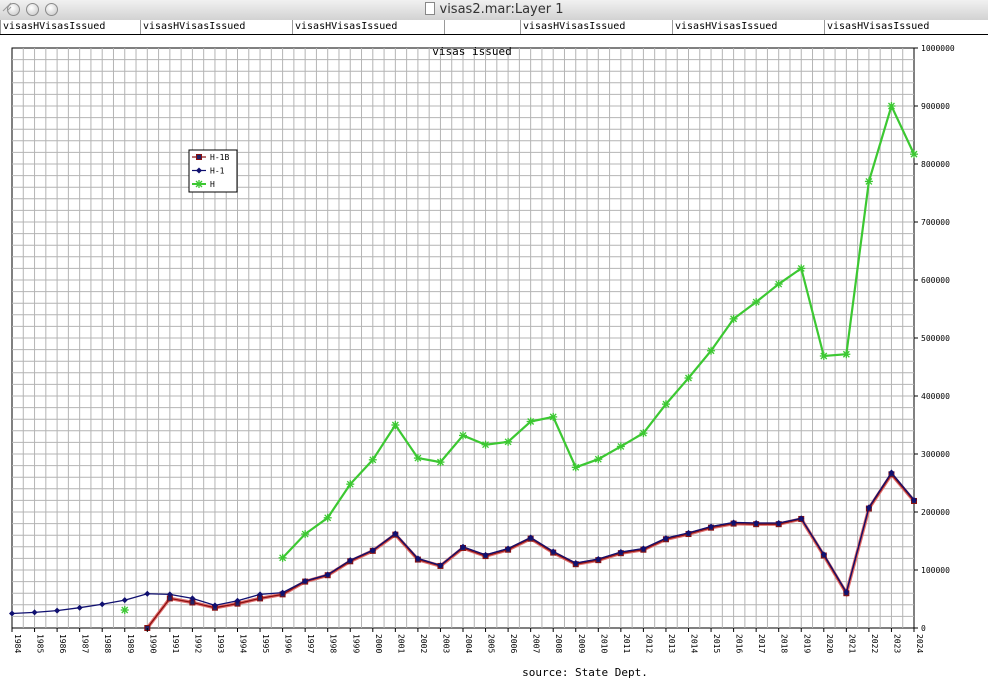  What do you see at coordinates (40, 643) in the screenshot?
I see `x-tick-label: 1985` at bounding box center [40, 643].